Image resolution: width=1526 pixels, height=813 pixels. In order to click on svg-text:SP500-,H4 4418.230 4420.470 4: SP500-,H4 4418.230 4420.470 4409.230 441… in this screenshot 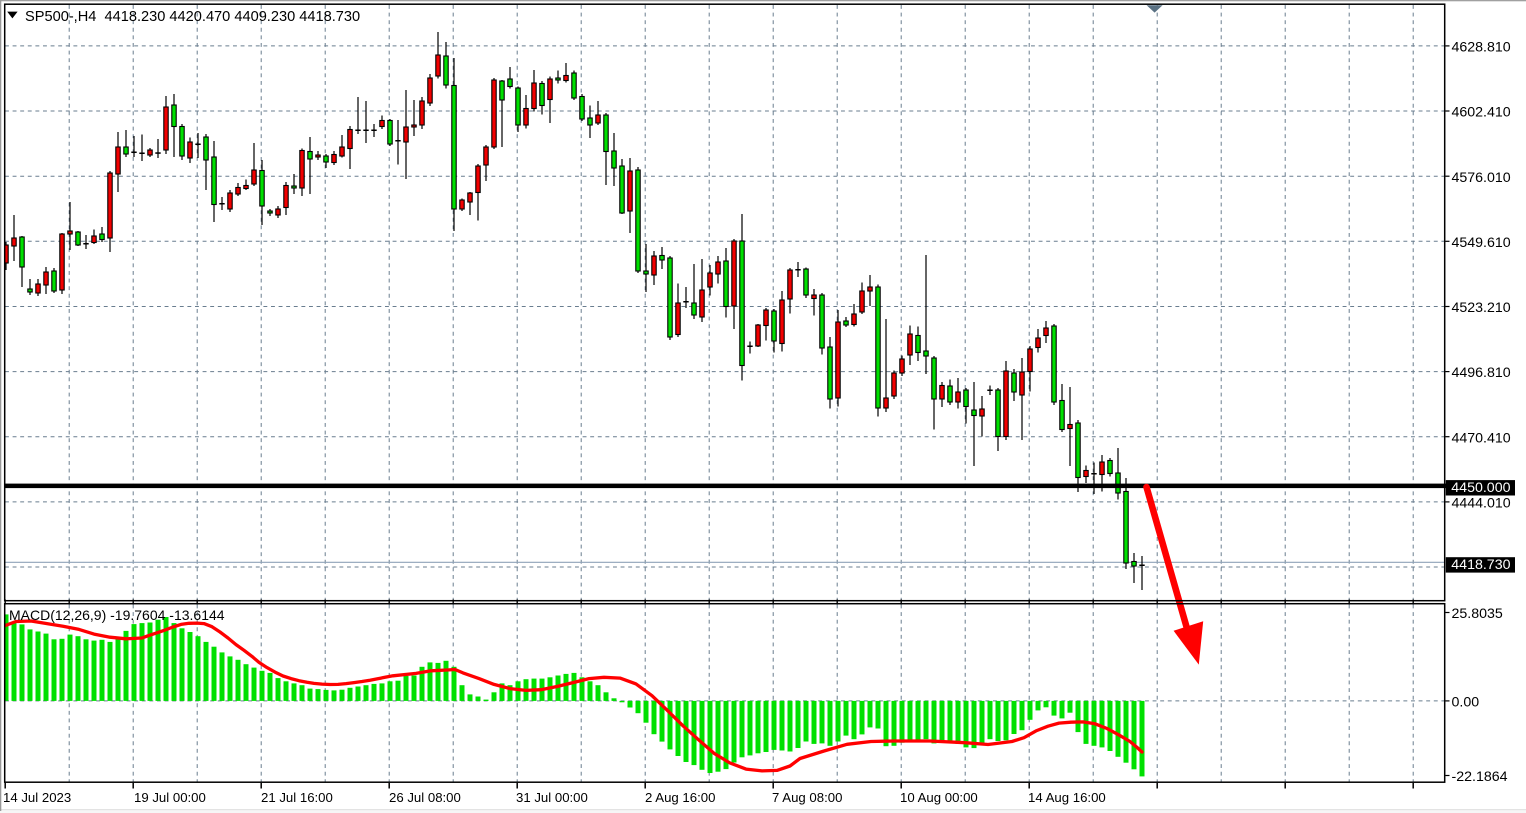, I will do `click(192, 17)`.